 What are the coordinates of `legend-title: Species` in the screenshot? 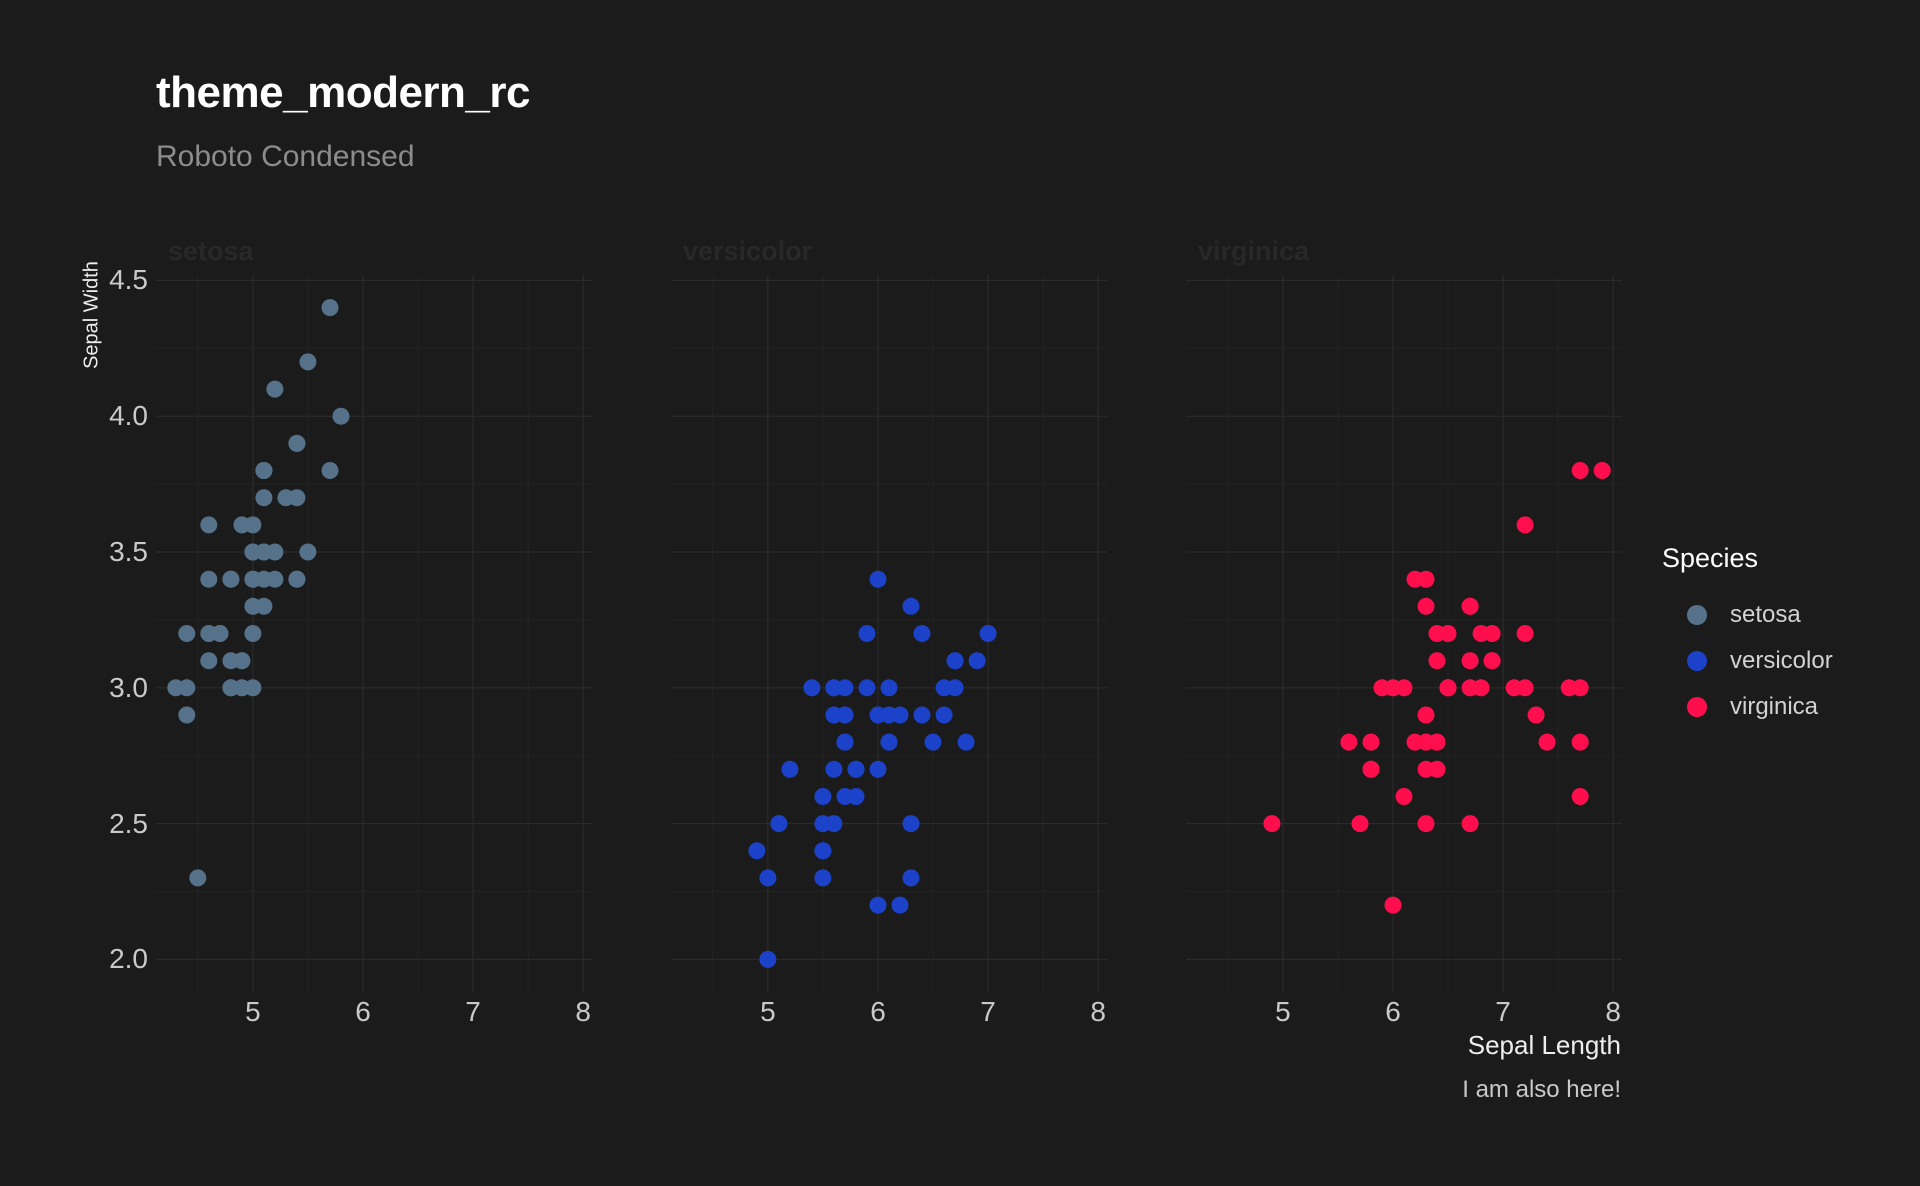 It's located at (1710, 558).